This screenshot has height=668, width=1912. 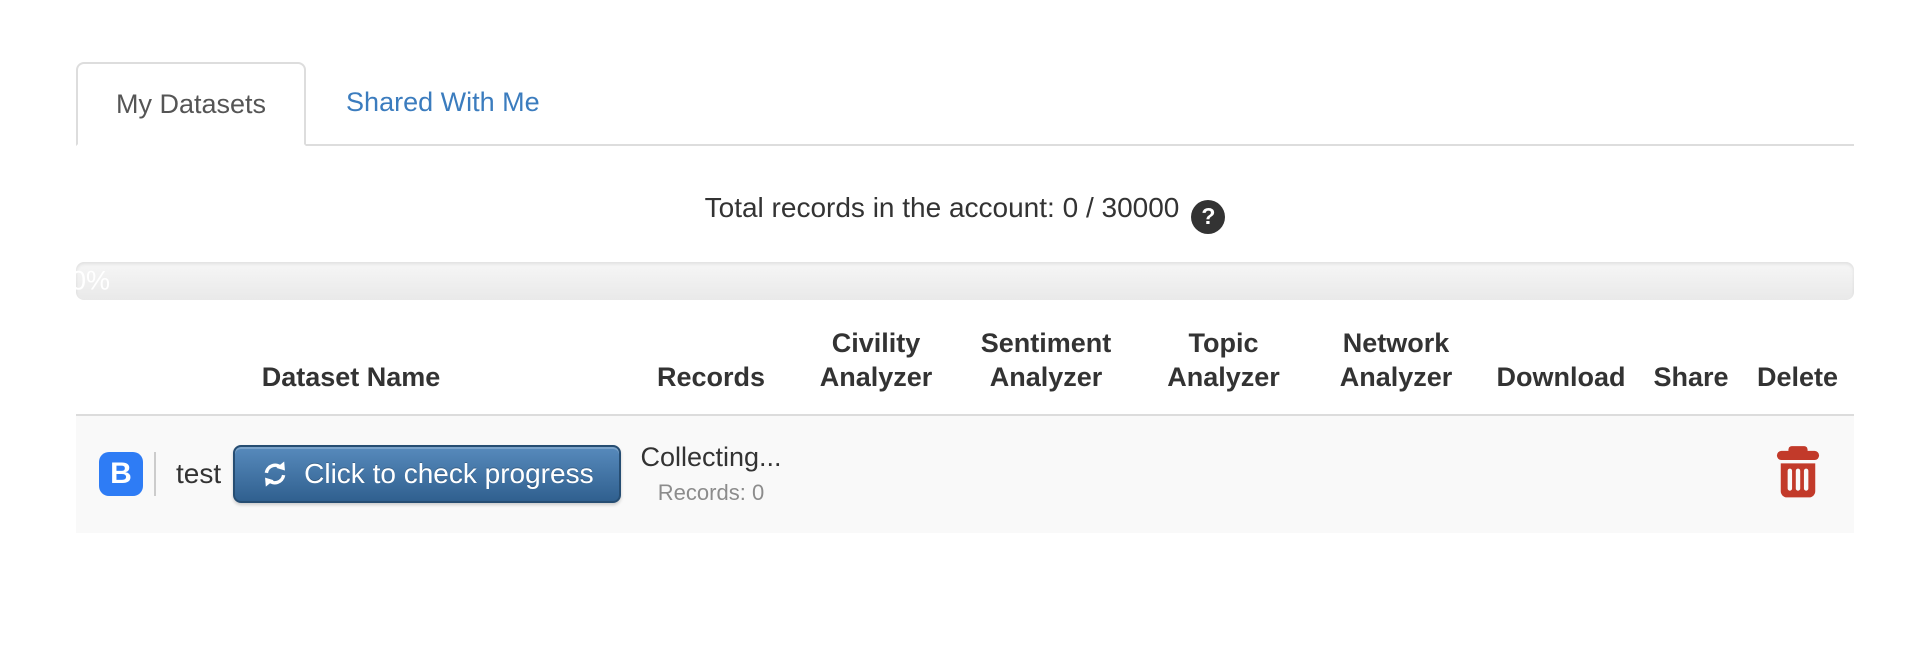 What do you see at coordinates (443, 102) in the screenshot?
I see `tab-shared-with-me: Shared With Me` at bounding box center [443, 102].